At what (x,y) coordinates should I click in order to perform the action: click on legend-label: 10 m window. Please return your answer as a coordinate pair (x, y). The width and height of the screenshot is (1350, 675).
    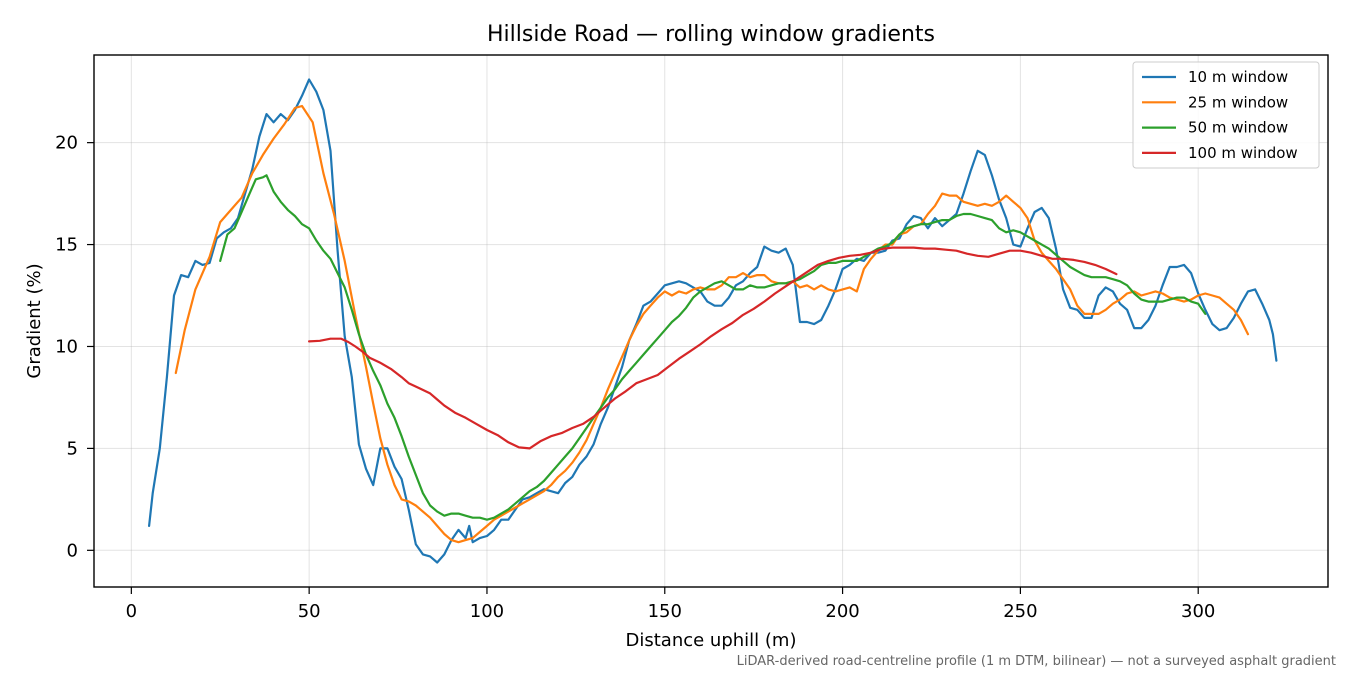
    Looking at the image, I should click on (1238, 77).